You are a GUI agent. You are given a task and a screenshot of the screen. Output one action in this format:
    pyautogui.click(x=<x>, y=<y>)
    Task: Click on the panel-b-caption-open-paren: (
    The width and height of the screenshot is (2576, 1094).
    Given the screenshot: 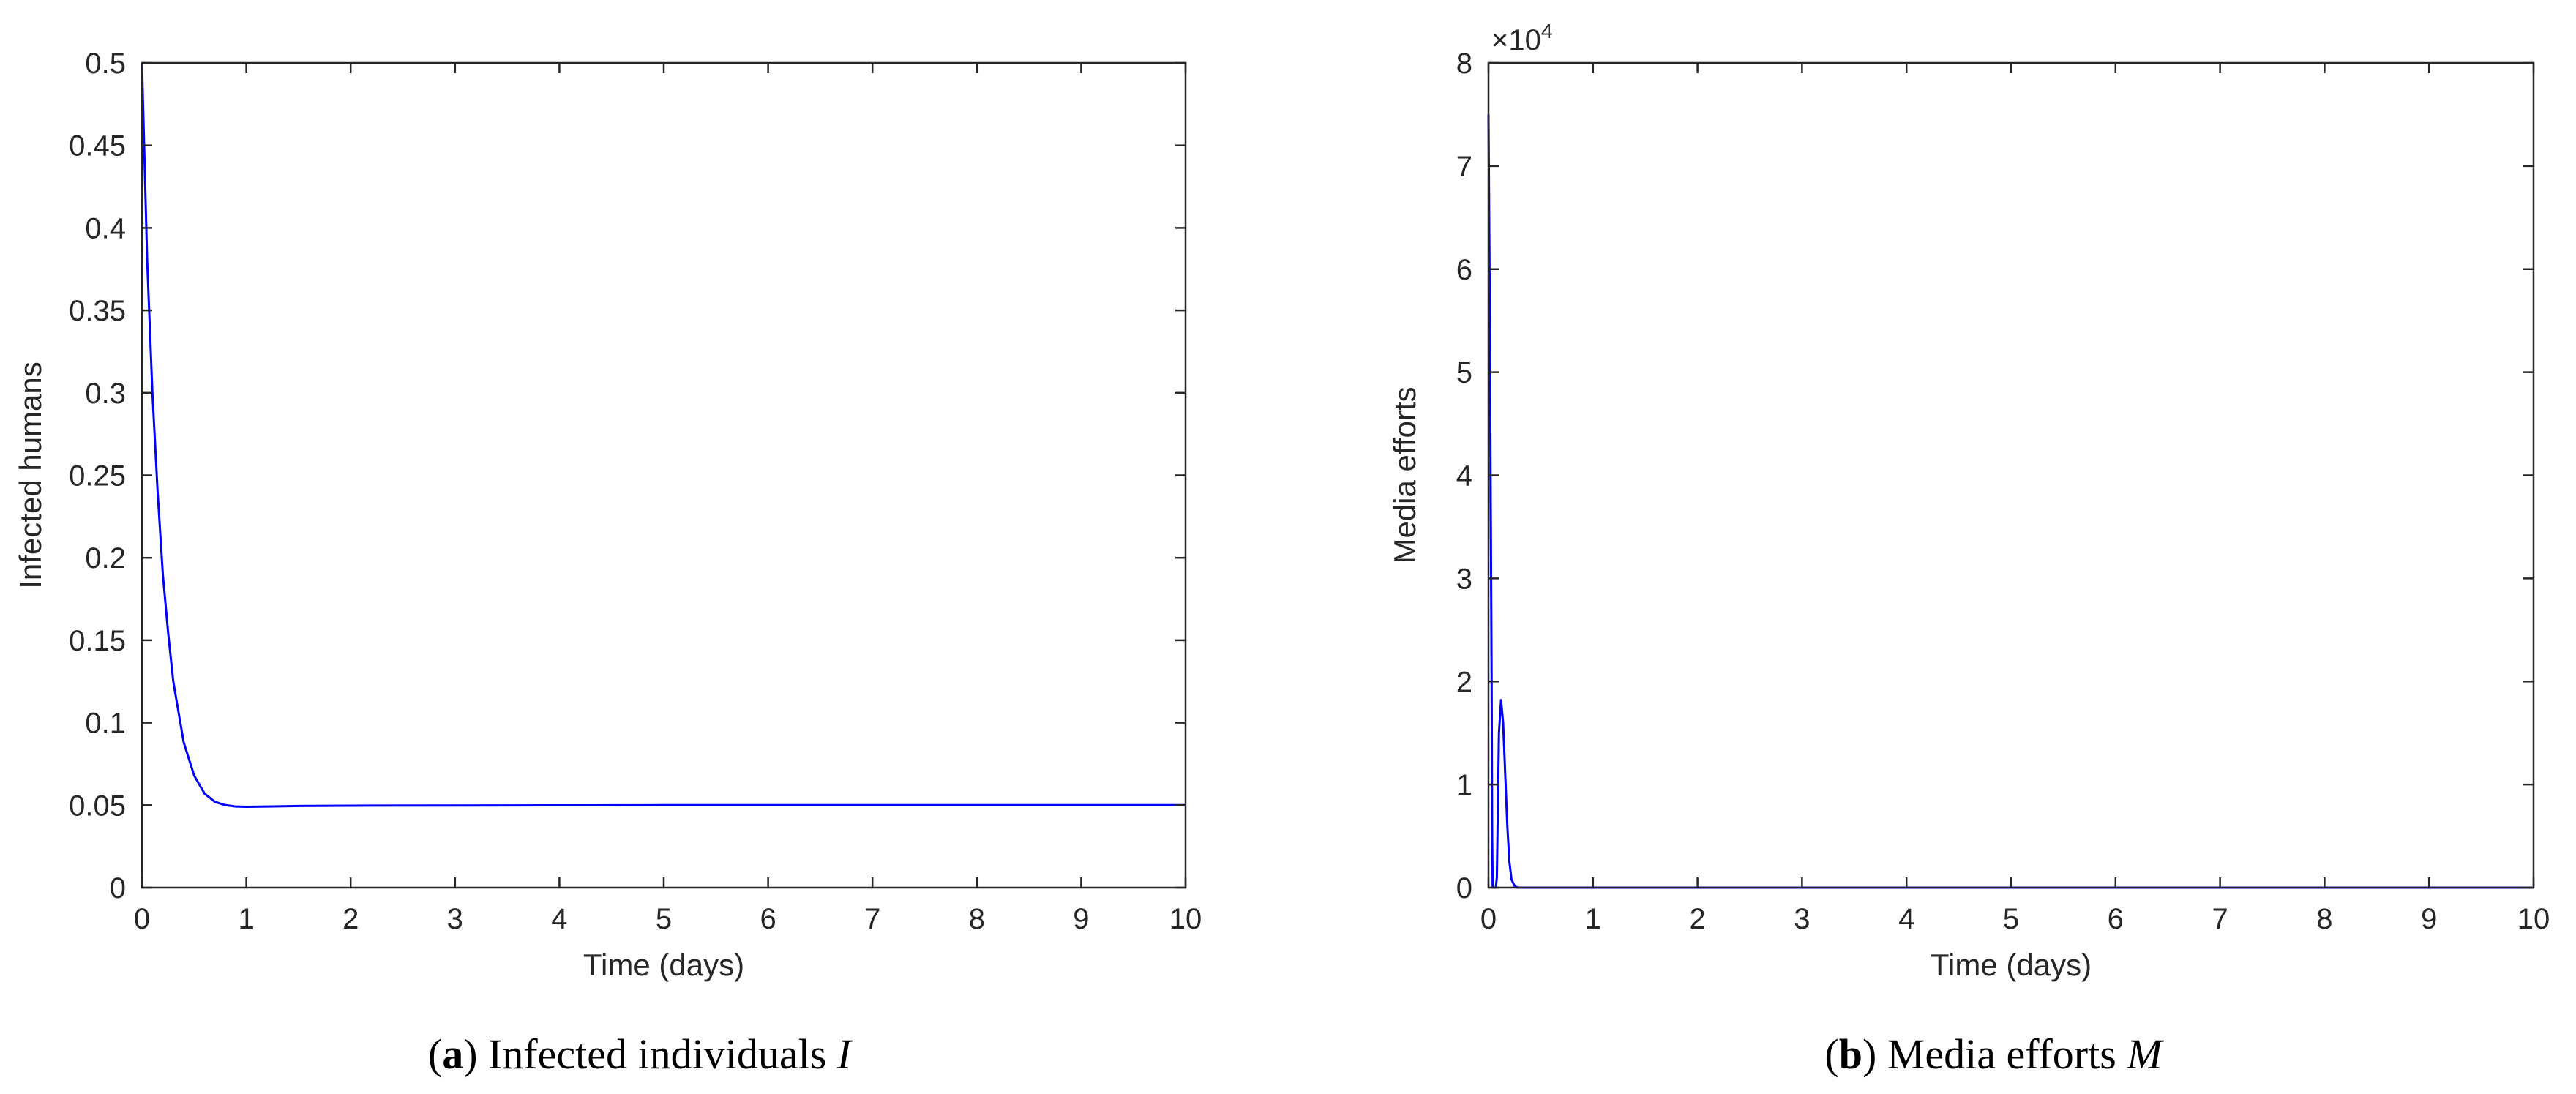 What is the action you would take?
    pyautogui.click(x=1831, y=1054)
    